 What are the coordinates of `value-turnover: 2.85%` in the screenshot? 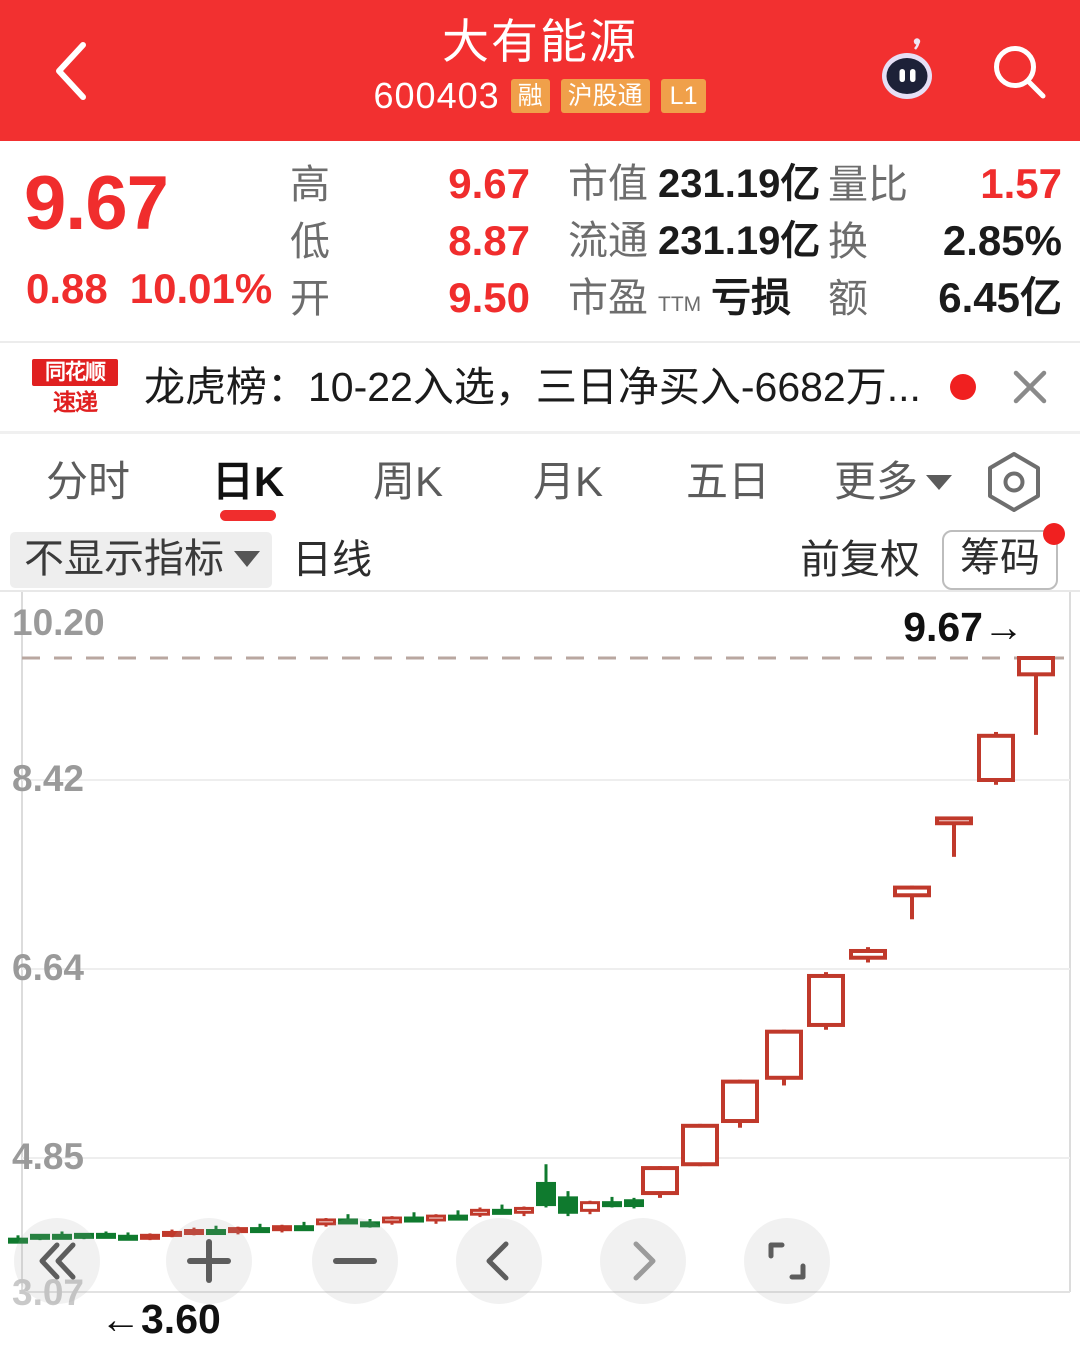 It's located at (1002, 240).